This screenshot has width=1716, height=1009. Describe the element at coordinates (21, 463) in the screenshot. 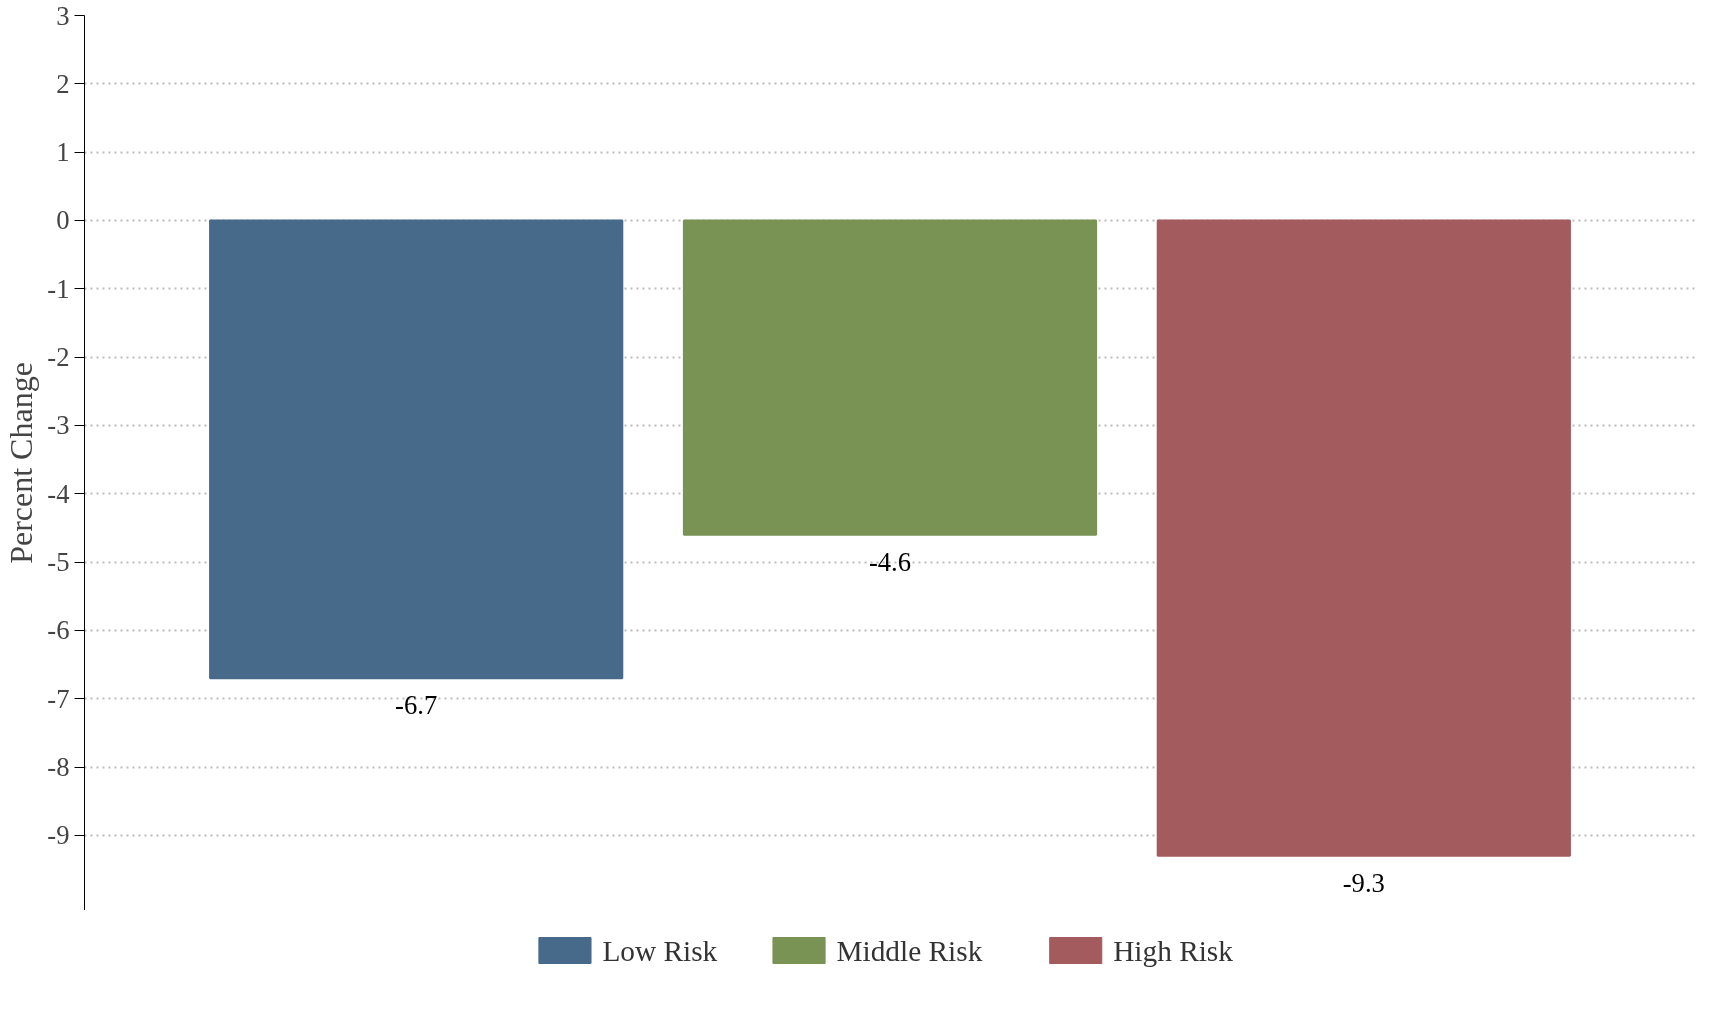

I see `y-axis-title: Percent Change` at that location.